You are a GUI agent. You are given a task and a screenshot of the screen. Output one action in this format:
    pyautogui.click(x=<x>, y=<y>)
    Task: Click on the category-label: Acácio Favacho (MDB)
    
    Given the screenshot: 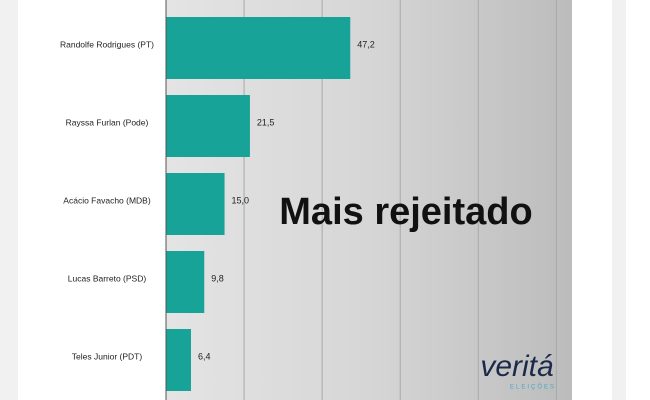 What is the action you would take?
    pyautogui.click(x=107, y=200)
    